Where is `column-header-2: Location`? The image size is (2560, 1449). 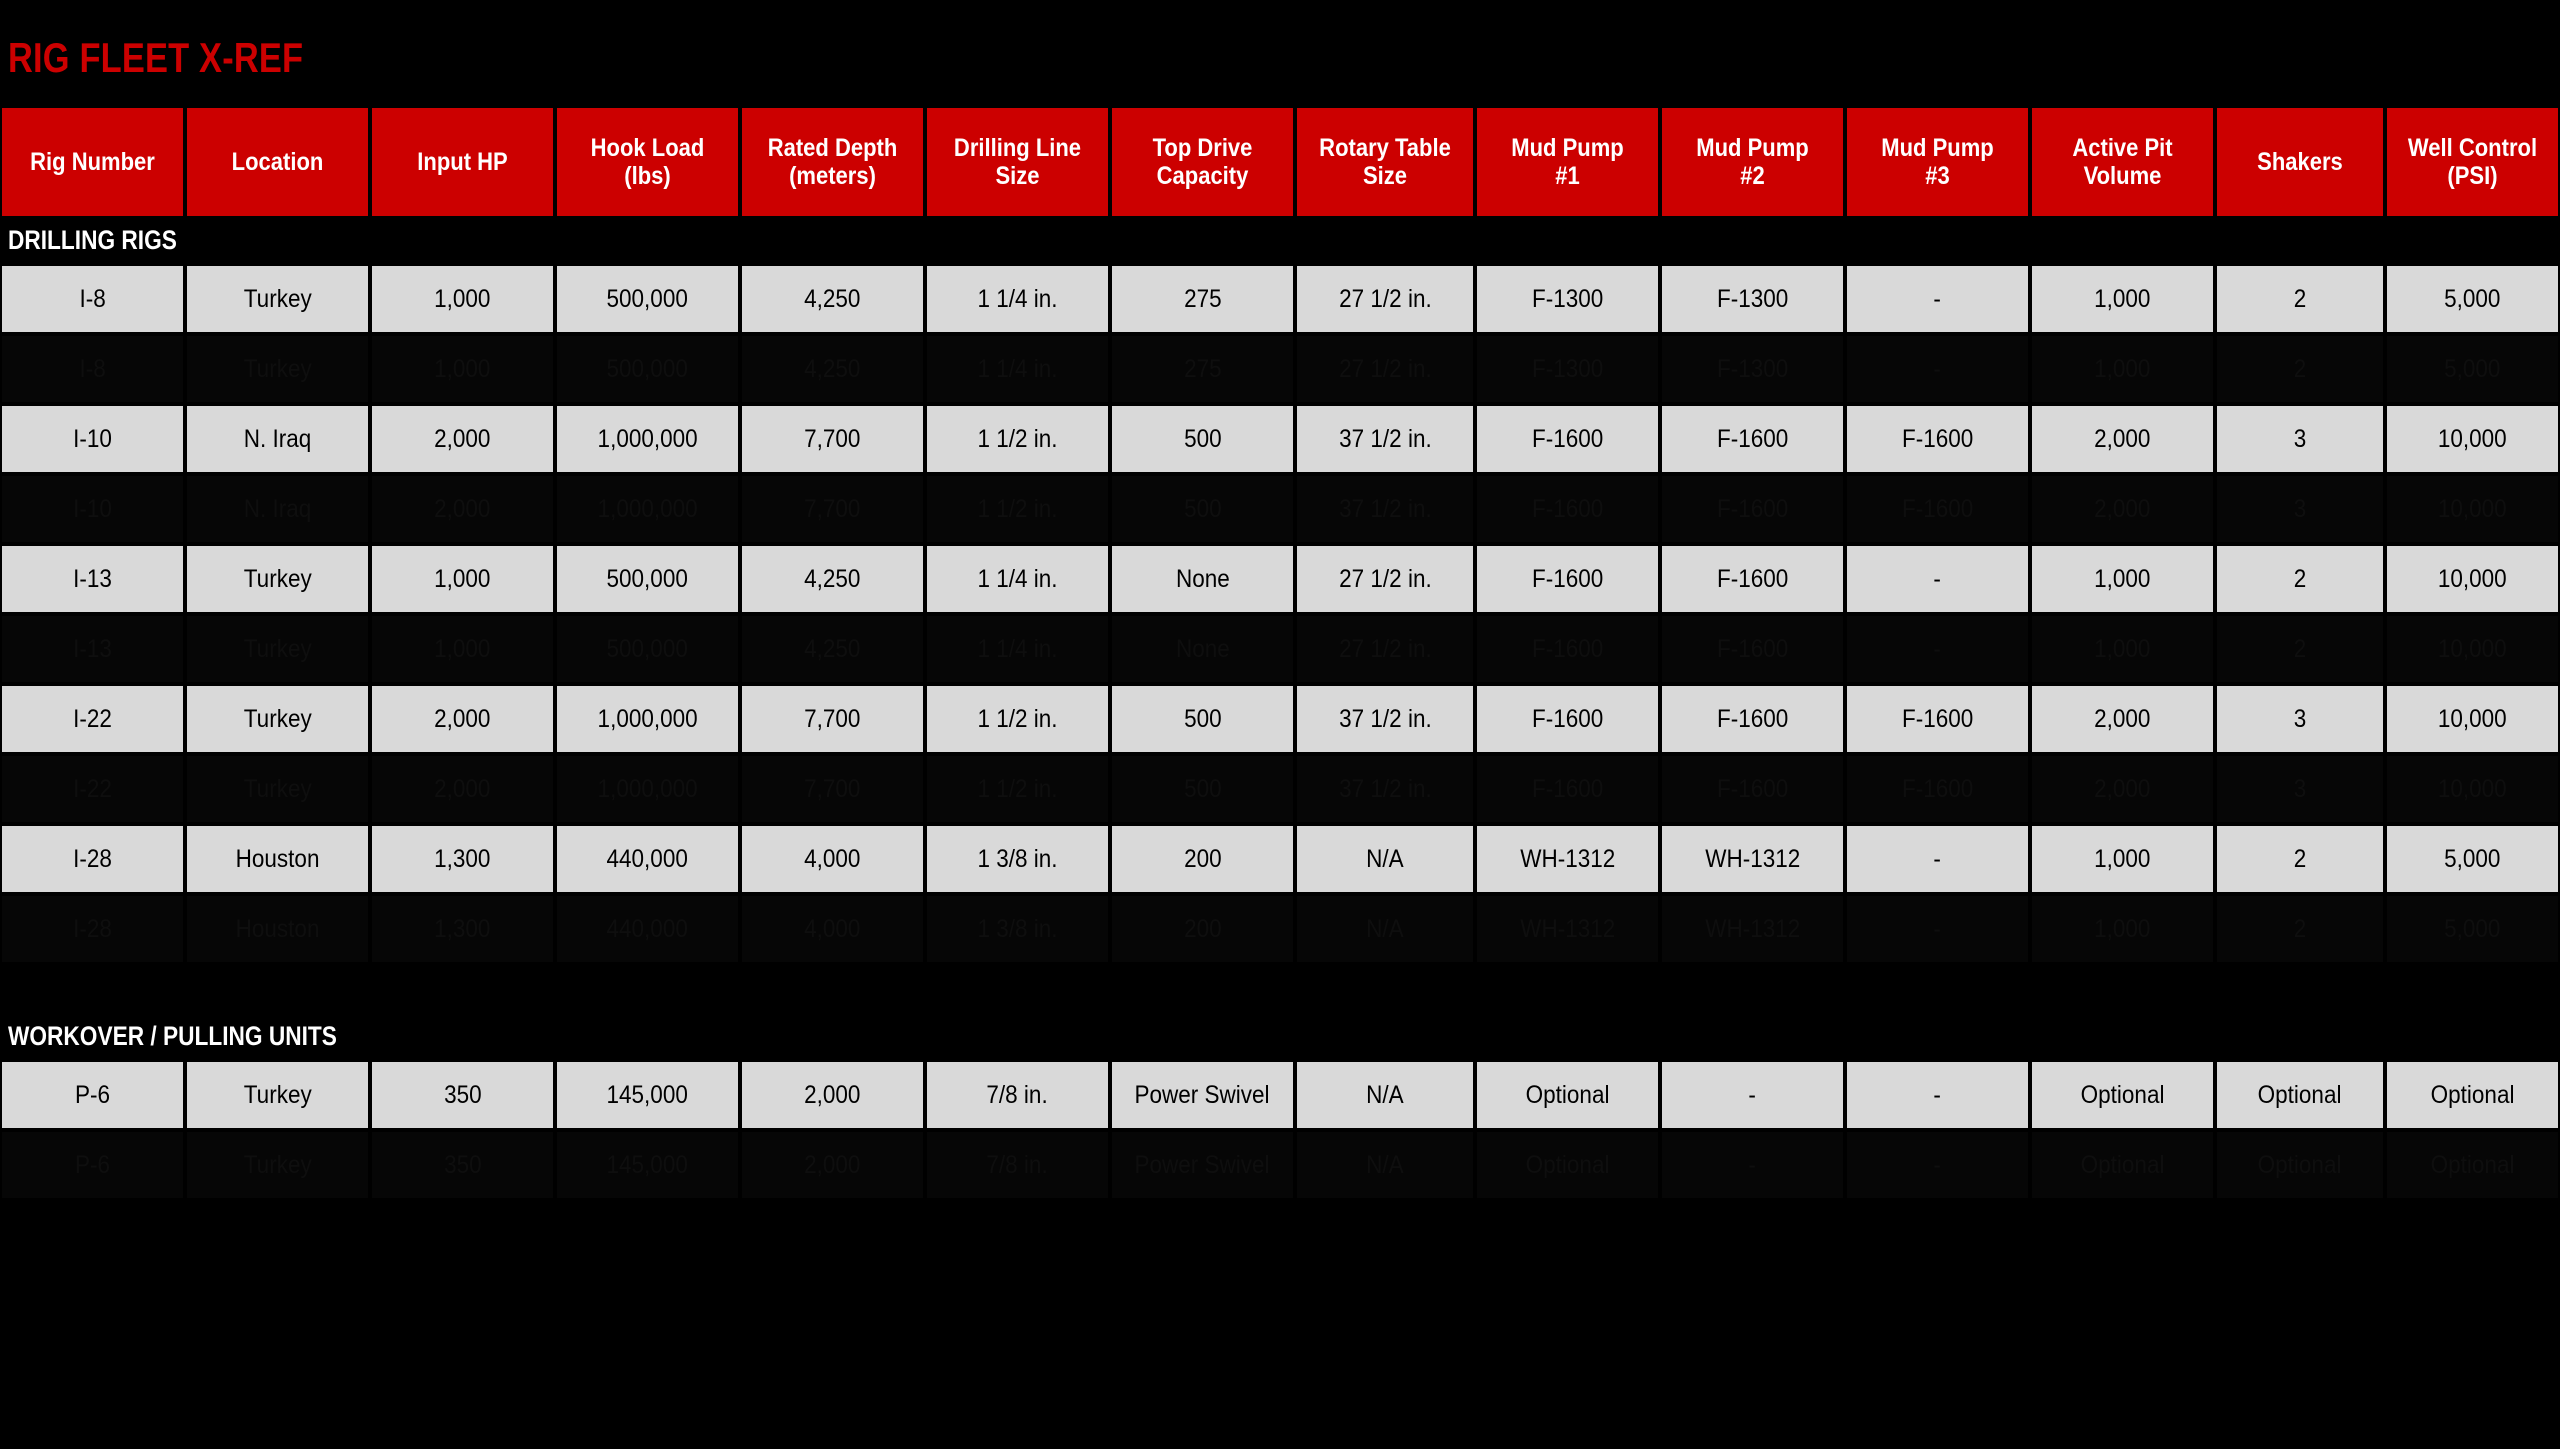 column-header-2: Location is located at coordinates (277, 162).